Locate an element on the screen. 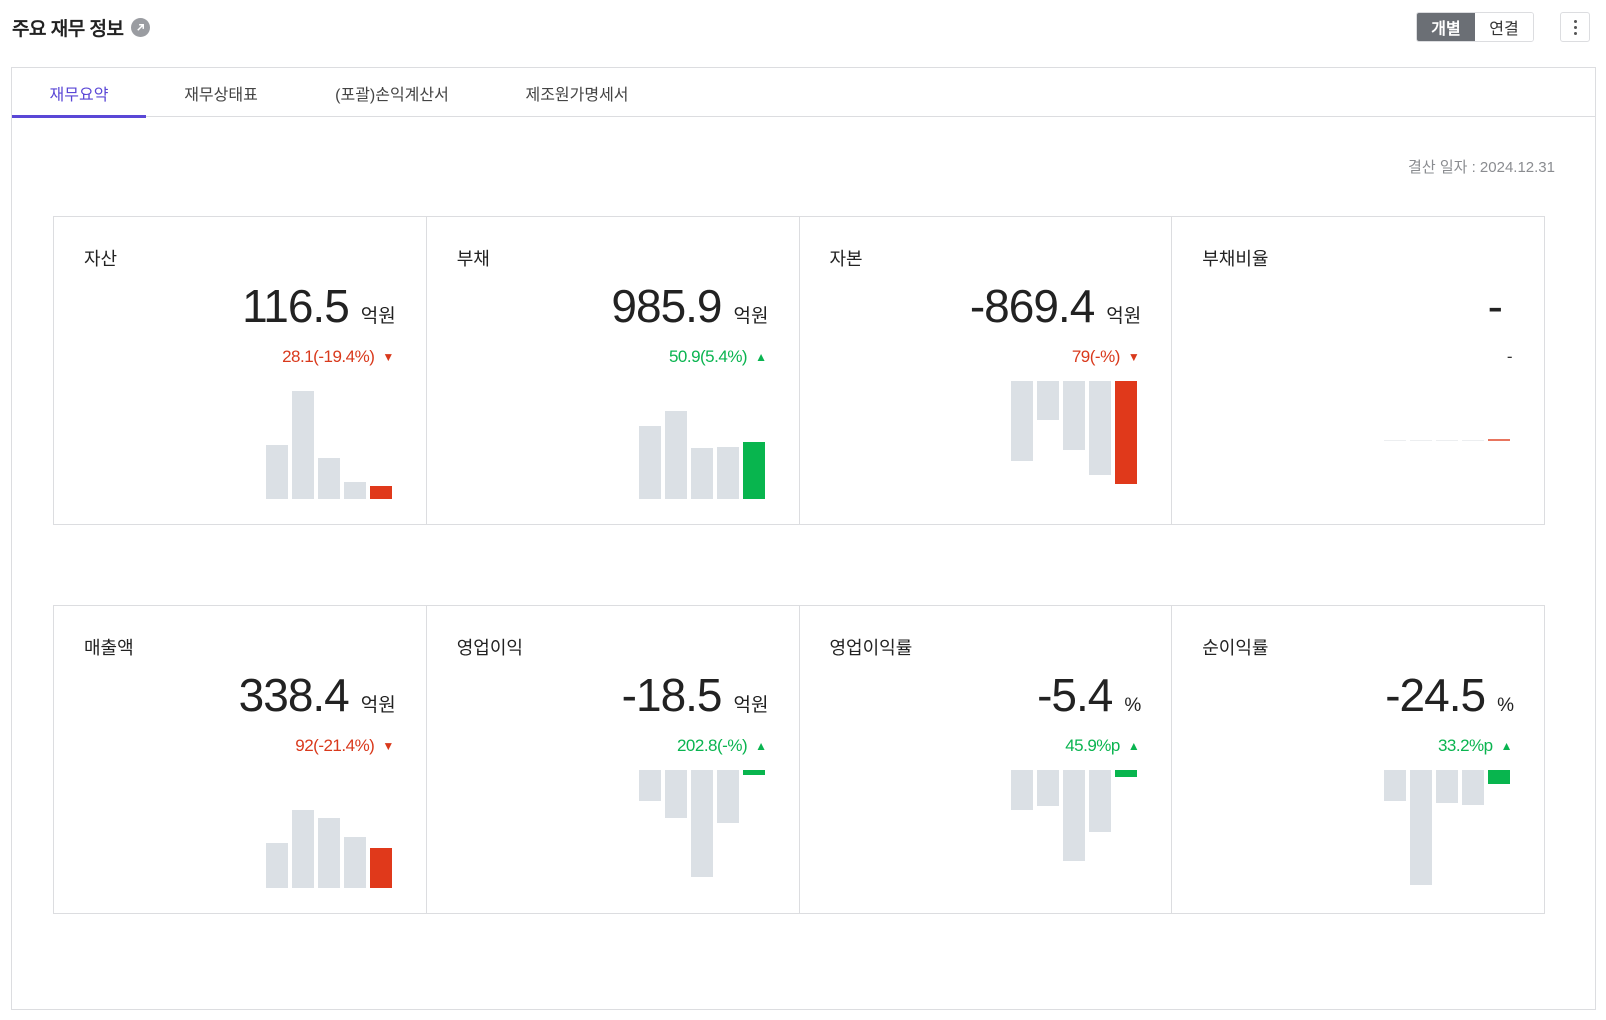 The width and height of the screenshot is (1606, 1020). page-title: 주요 재무 정보 is located at coordinates (68, 29).